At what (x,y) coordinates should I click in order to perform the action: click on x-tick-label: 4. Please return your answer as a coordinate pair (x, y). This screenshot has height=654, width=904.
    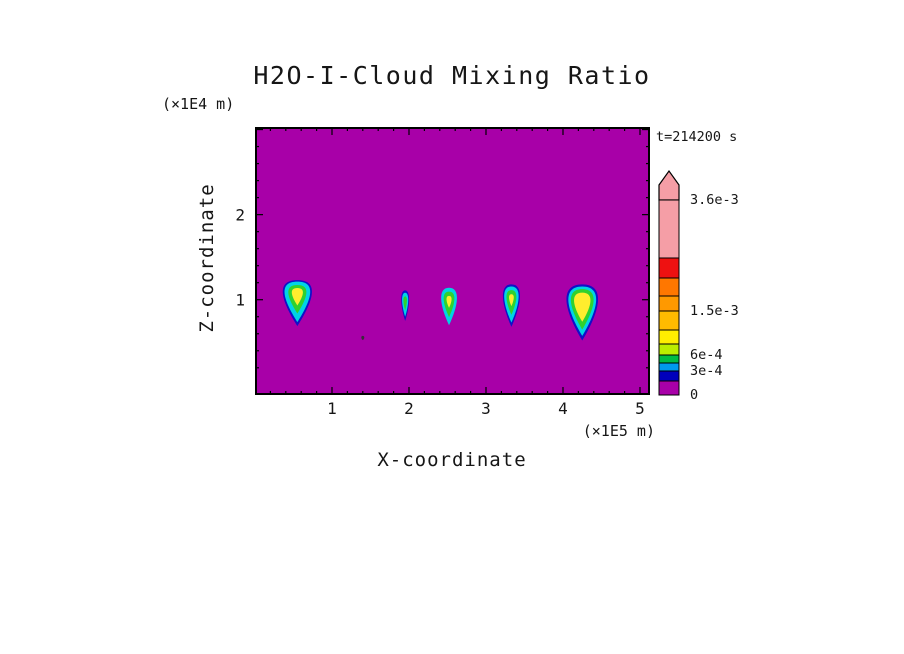
    Looking at the image, I should click on (563, 408).